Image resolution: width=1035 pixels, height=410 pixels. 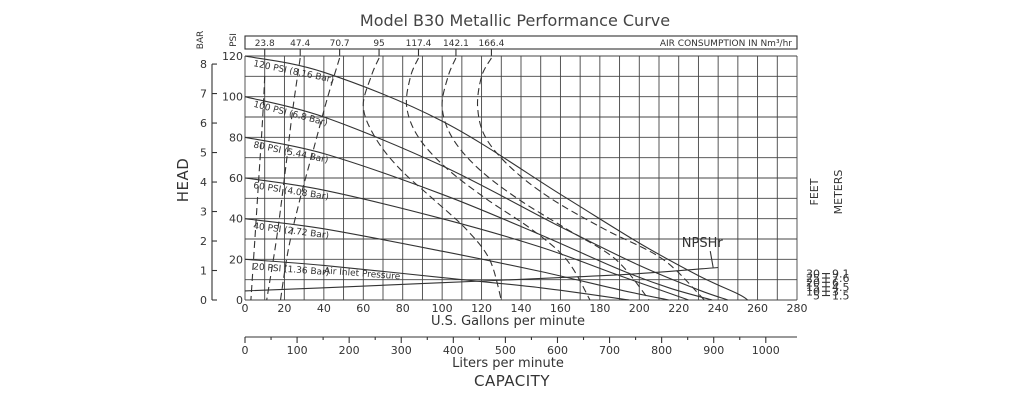 What do you see at coordinates (232, 97) in the screenshot?
I see `y-tick-label-psi: 100` at bounding box center [232, 97].